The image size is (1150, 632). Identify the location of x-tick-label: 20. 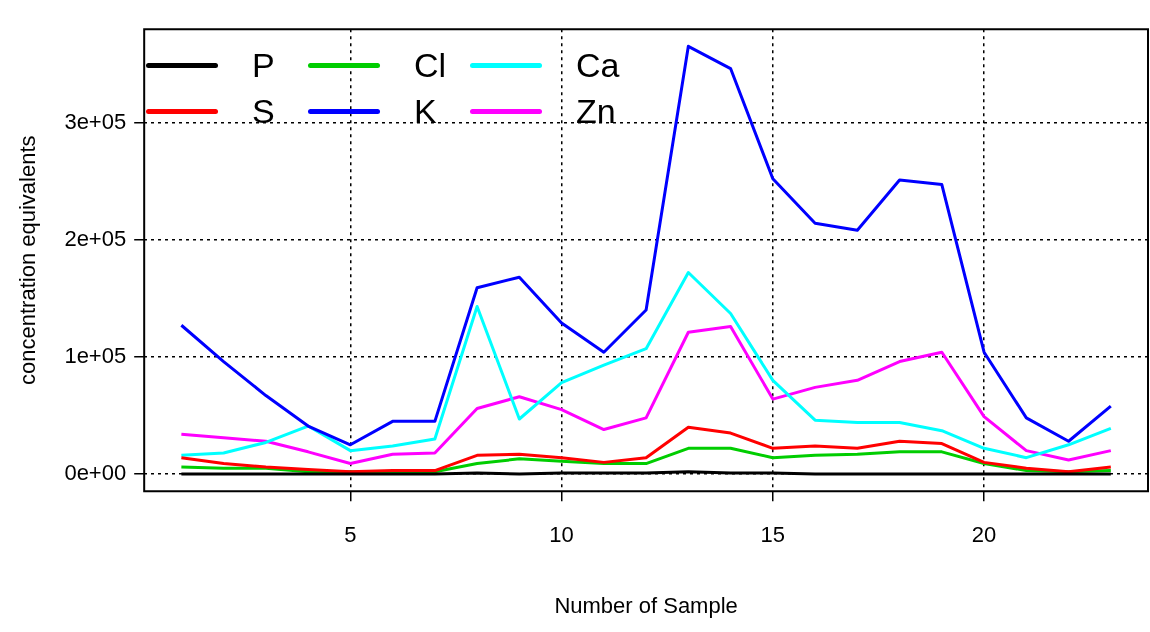
(984, 535).